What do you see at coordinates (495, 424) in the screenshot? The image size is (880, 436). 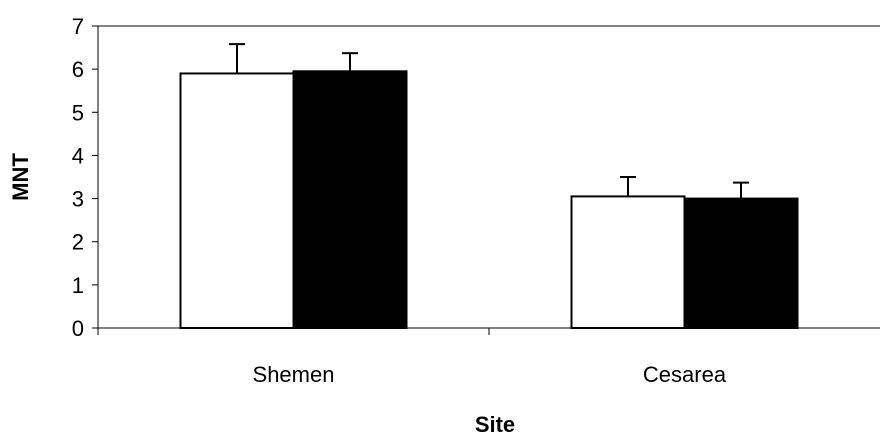 I see `x-axis-title: Site` at bounding box center [495, 424].